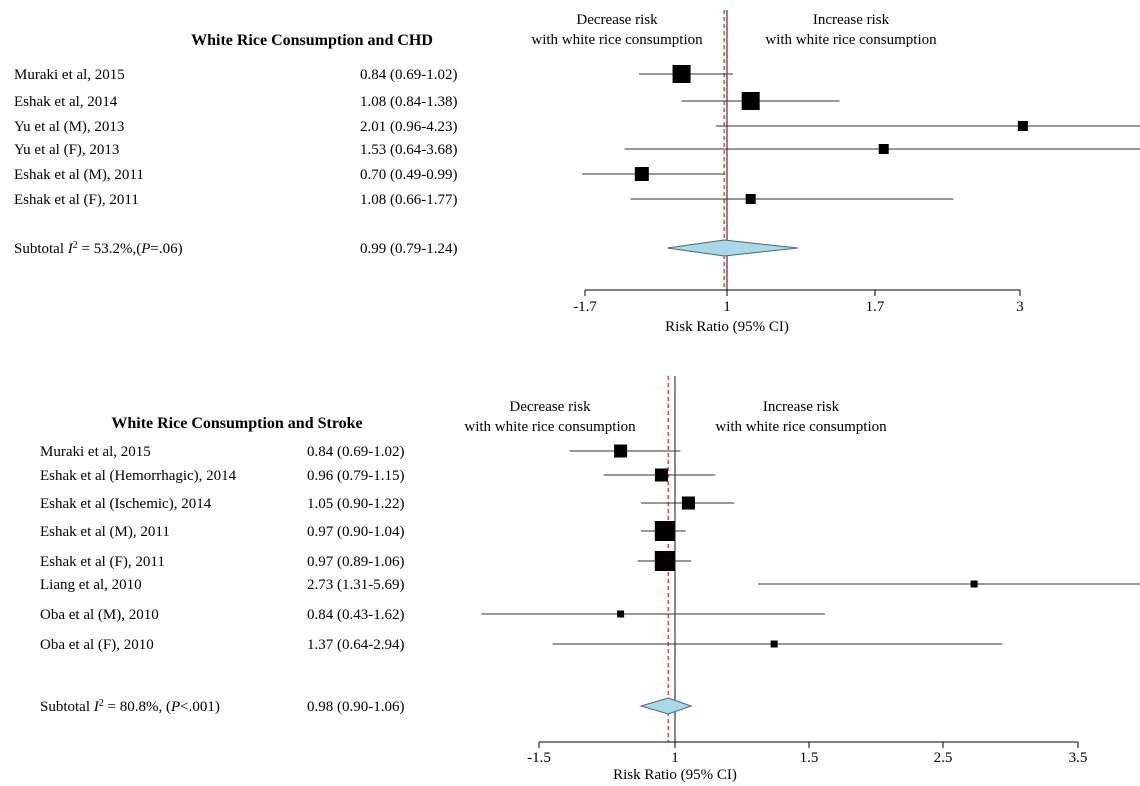  What do you see at coordinates (943, 758) in the screenshot?
I see `x-tick-label: 2.5` at bounding box center [943, 758].